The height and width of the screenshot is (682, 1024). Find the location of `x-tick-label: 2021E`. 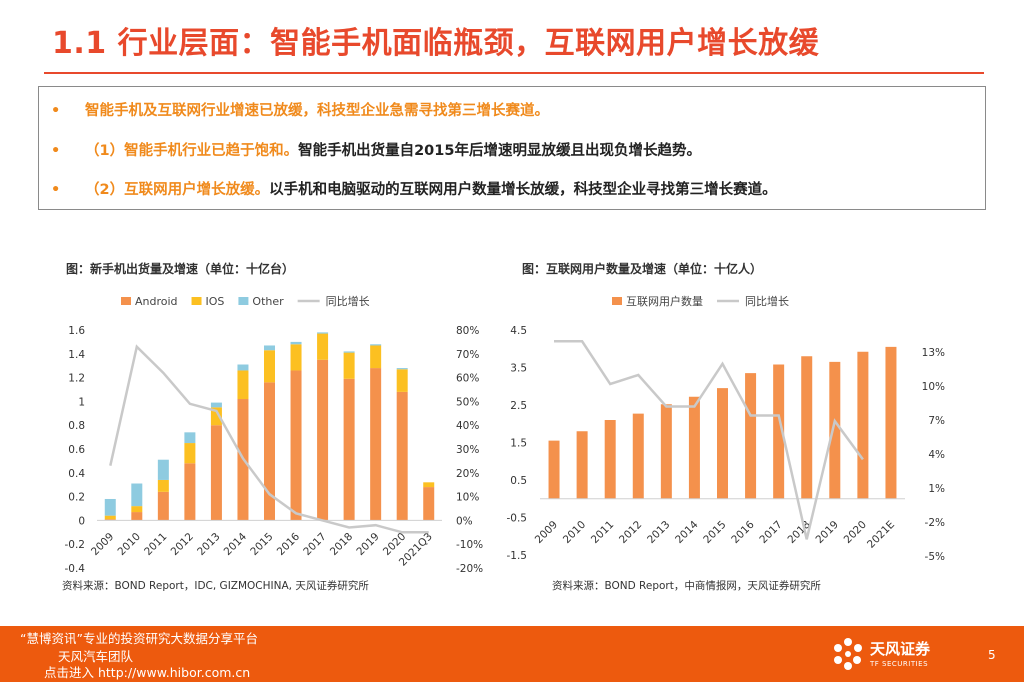

x-tick-label: 2021E is located at coordinates (881, 535).